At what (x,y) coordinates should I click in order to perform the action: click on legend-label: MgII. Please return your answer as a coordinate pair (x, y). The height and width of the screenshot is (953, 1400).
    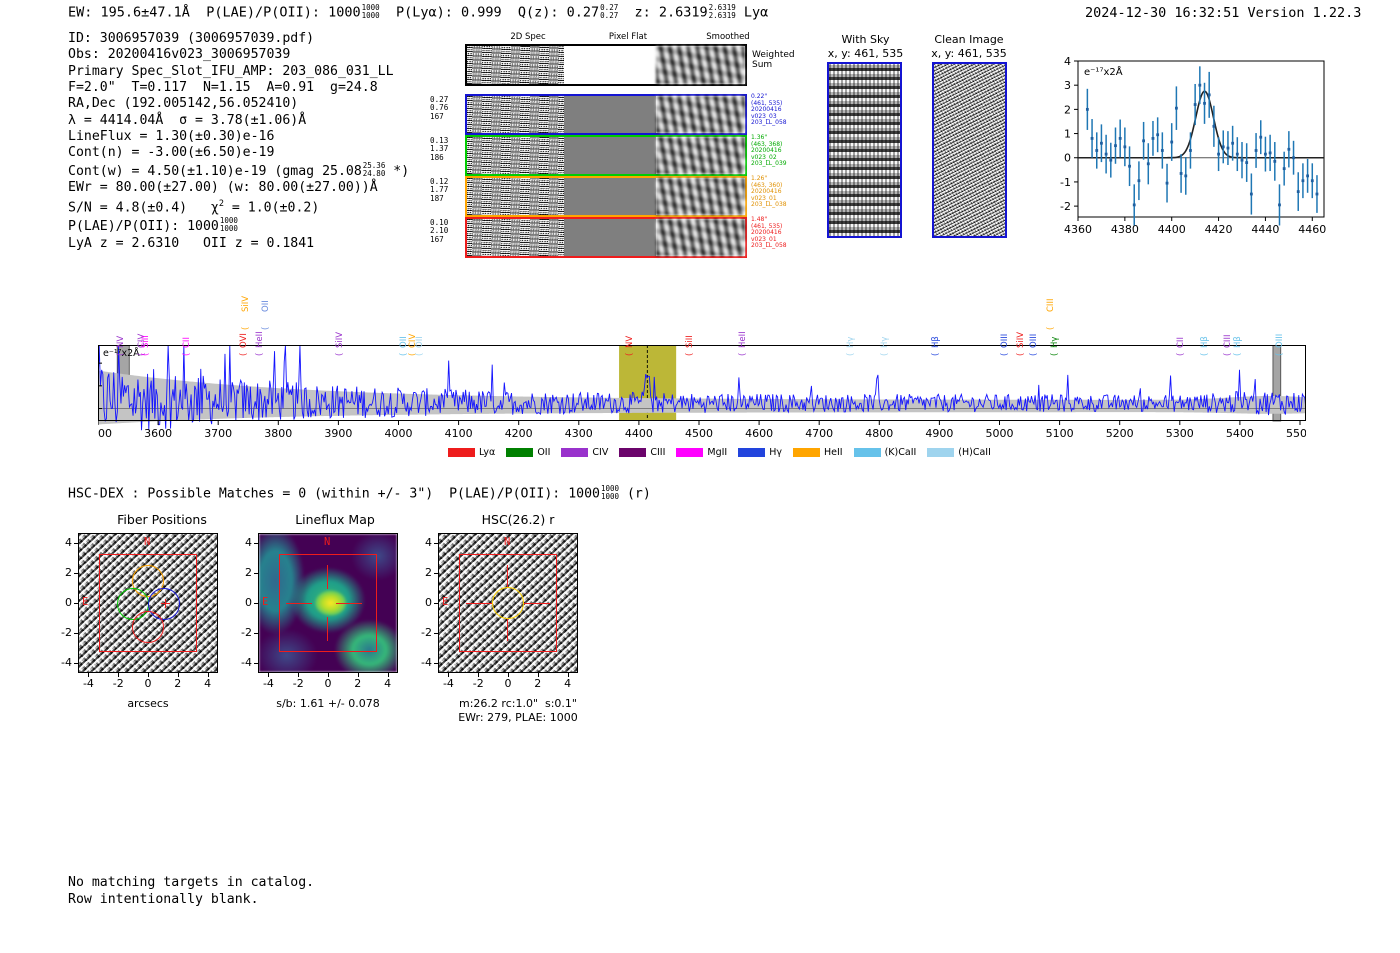
    Looking at the image, I should click on (717, 452).